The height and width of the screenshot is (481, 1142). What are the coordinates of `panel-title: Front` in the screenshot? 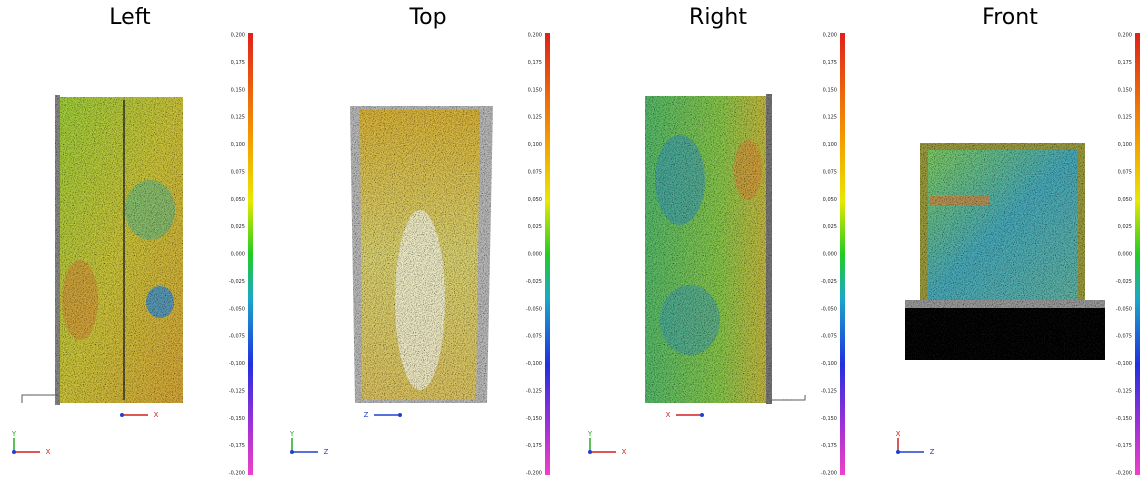 It's located at (1010, 17).